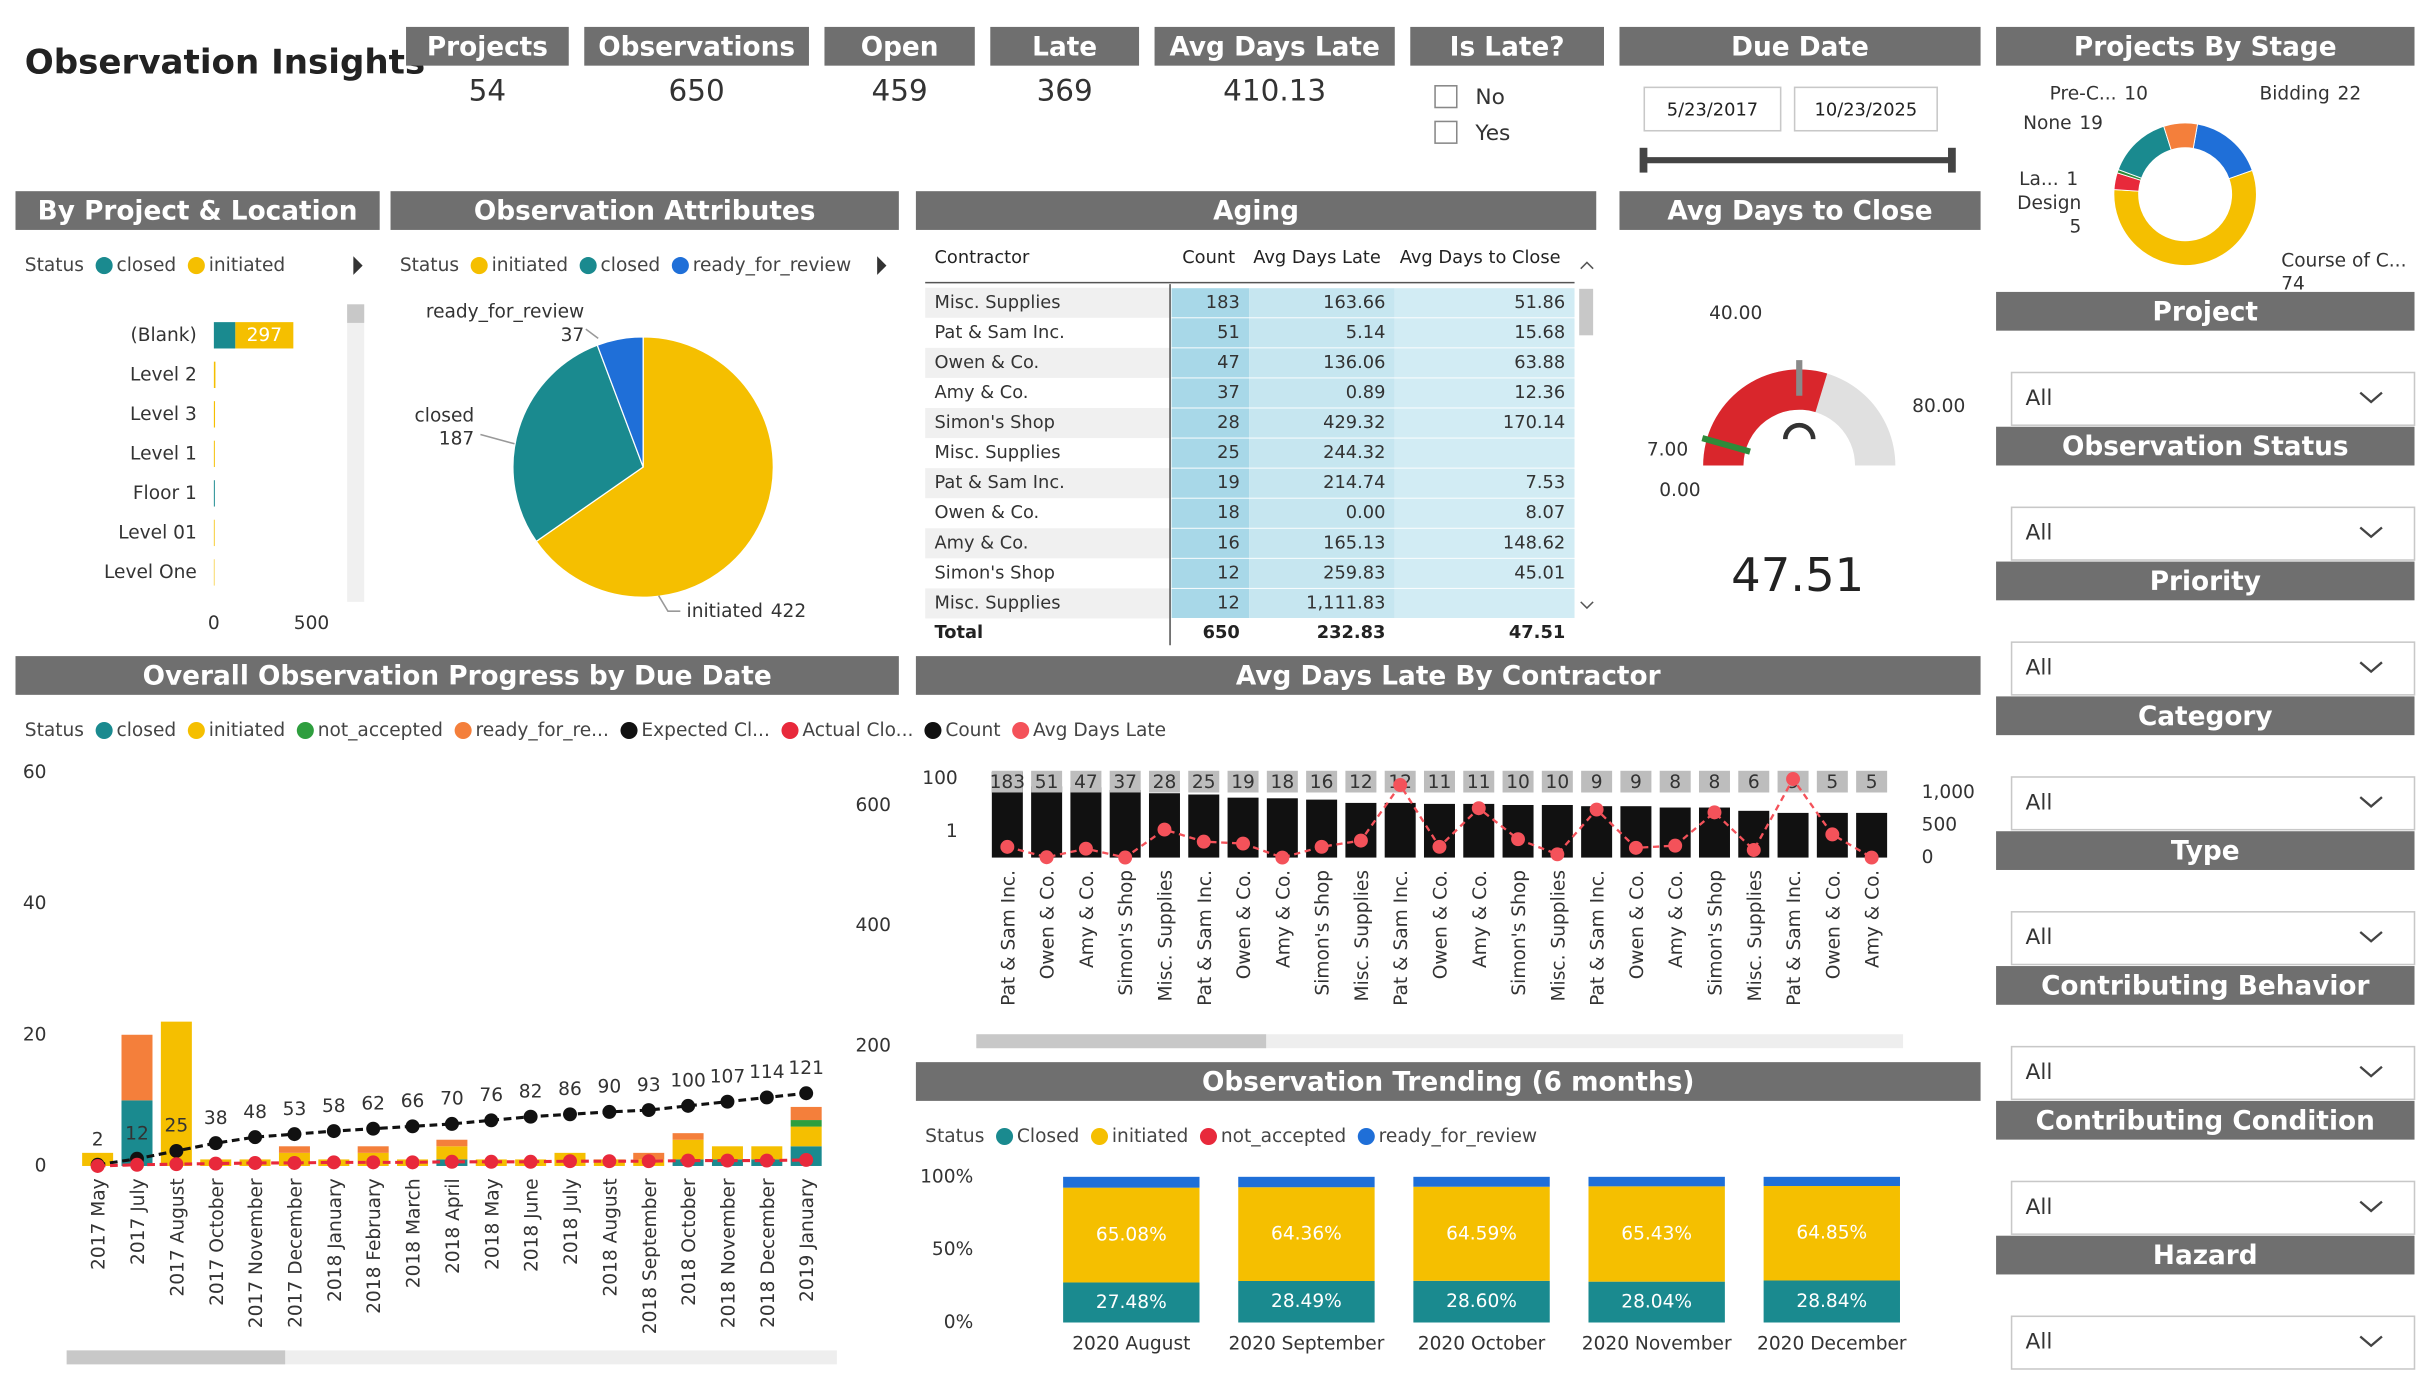  I want to click on slice-label: None 19, so click(2063, 122).